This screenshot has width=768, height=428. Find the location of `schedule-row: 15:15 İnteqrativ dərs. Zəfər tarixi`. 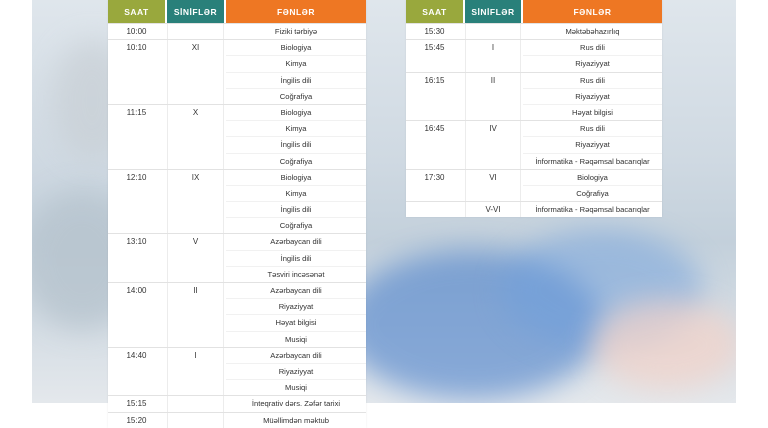

schedule-row: 15:15 İnteqrativ dərs. Zəfər tarixi is located at coordinates (237, 403).